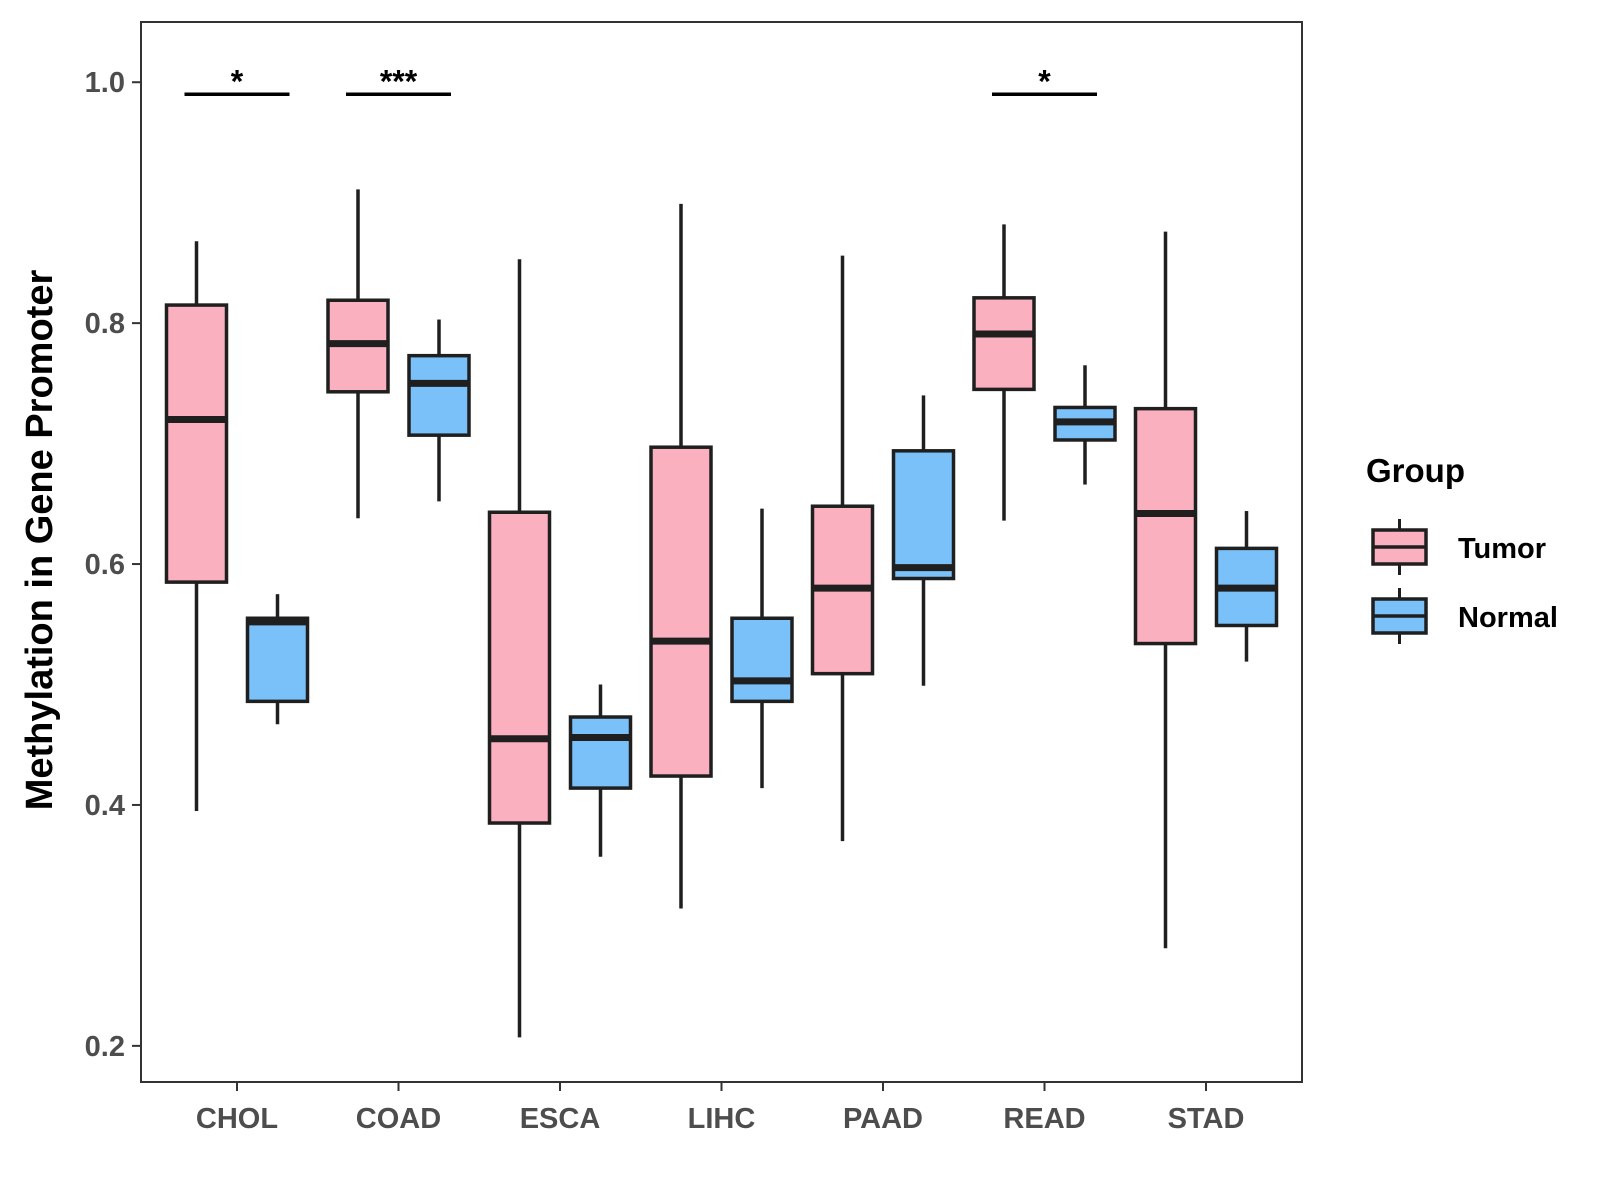 This screenshot has width=1600, height=1200. What do you see at coordinates (105, 565) in the screenshot?
I see `y-tick-label: 0.6` at bounding box center [105, 565].